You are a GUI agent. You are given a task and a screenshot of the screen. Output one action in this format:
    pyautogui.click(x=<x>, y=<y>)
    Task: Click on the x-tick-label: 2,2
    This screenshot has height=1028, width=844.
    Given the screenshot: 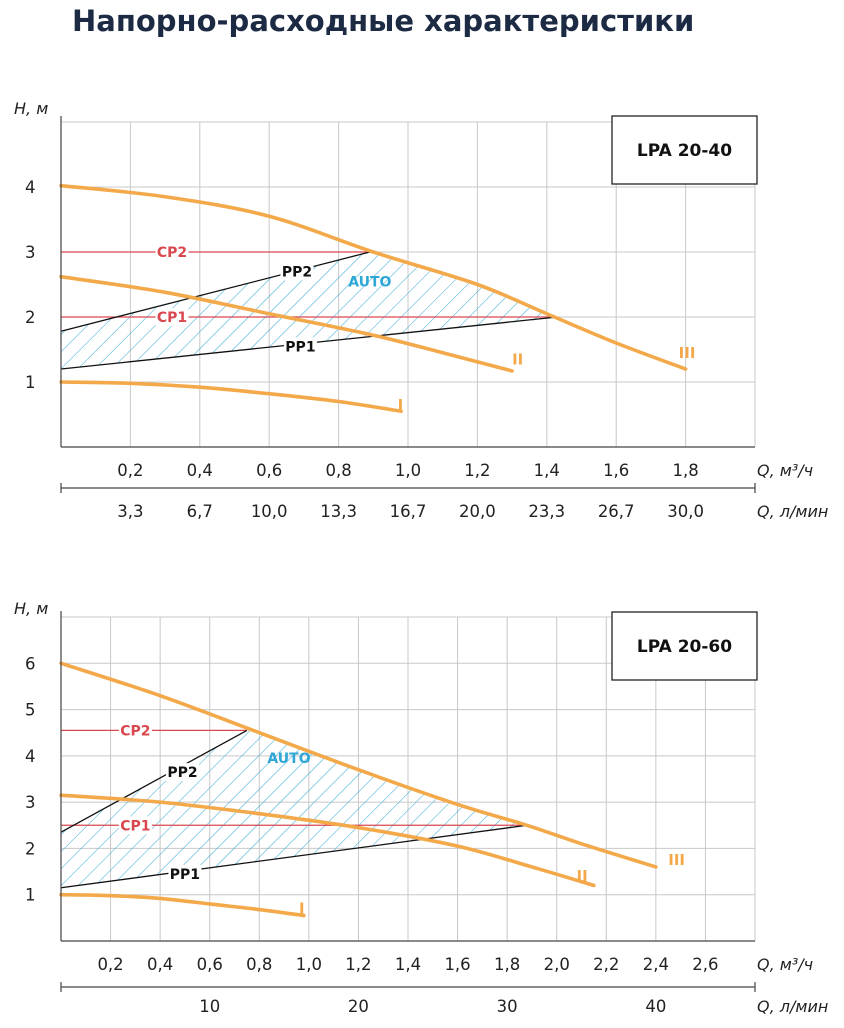 What is the action you would take?
    pyautogui.click(x=606, y=964)
    